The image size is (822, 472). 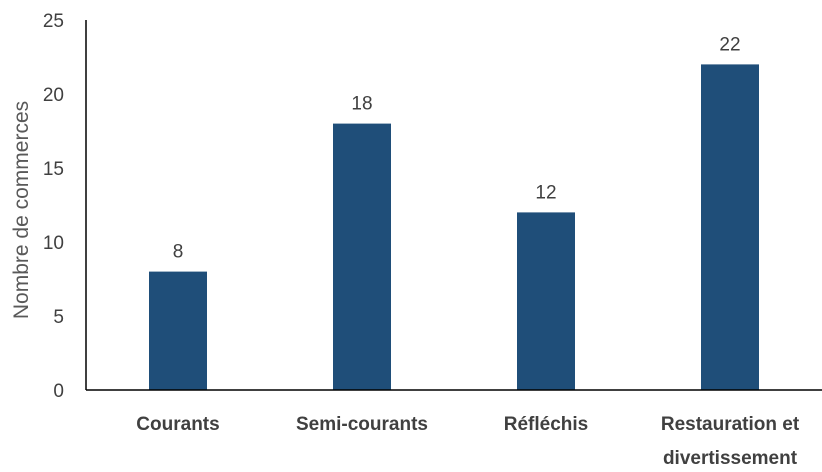 I want to click on category-label: Courants, so click(x=177, y=424).